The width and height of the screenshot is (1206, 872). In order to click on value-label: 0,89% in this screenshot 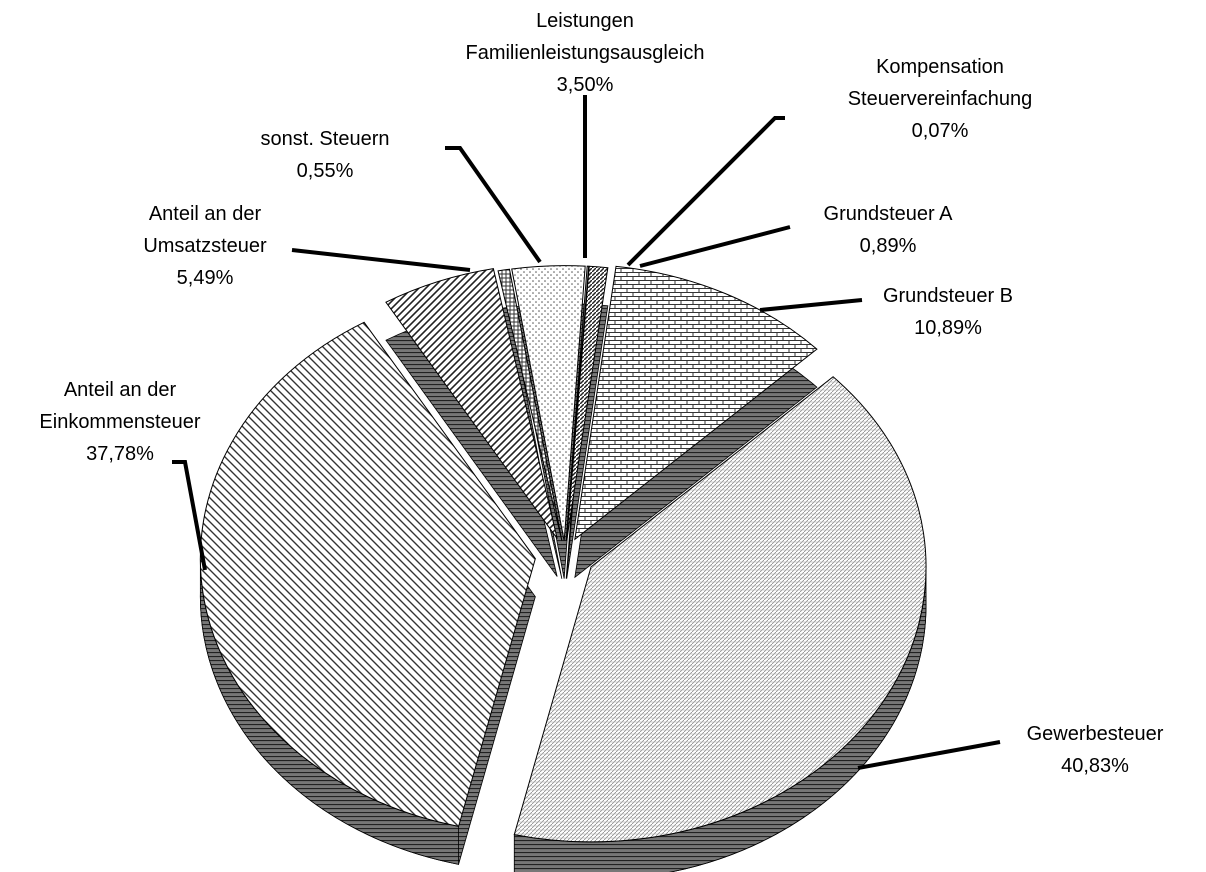, I will do `click(888, 246)`.